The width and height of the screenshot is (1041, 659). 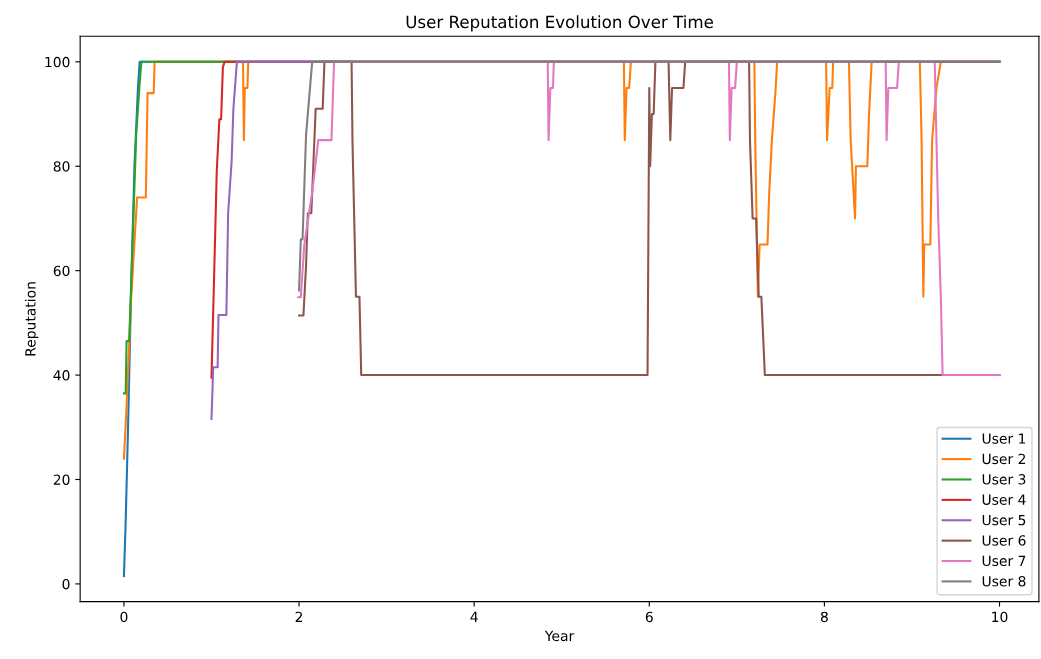 I want to click on x-tick-label: 0, so click(x=124, y=617).